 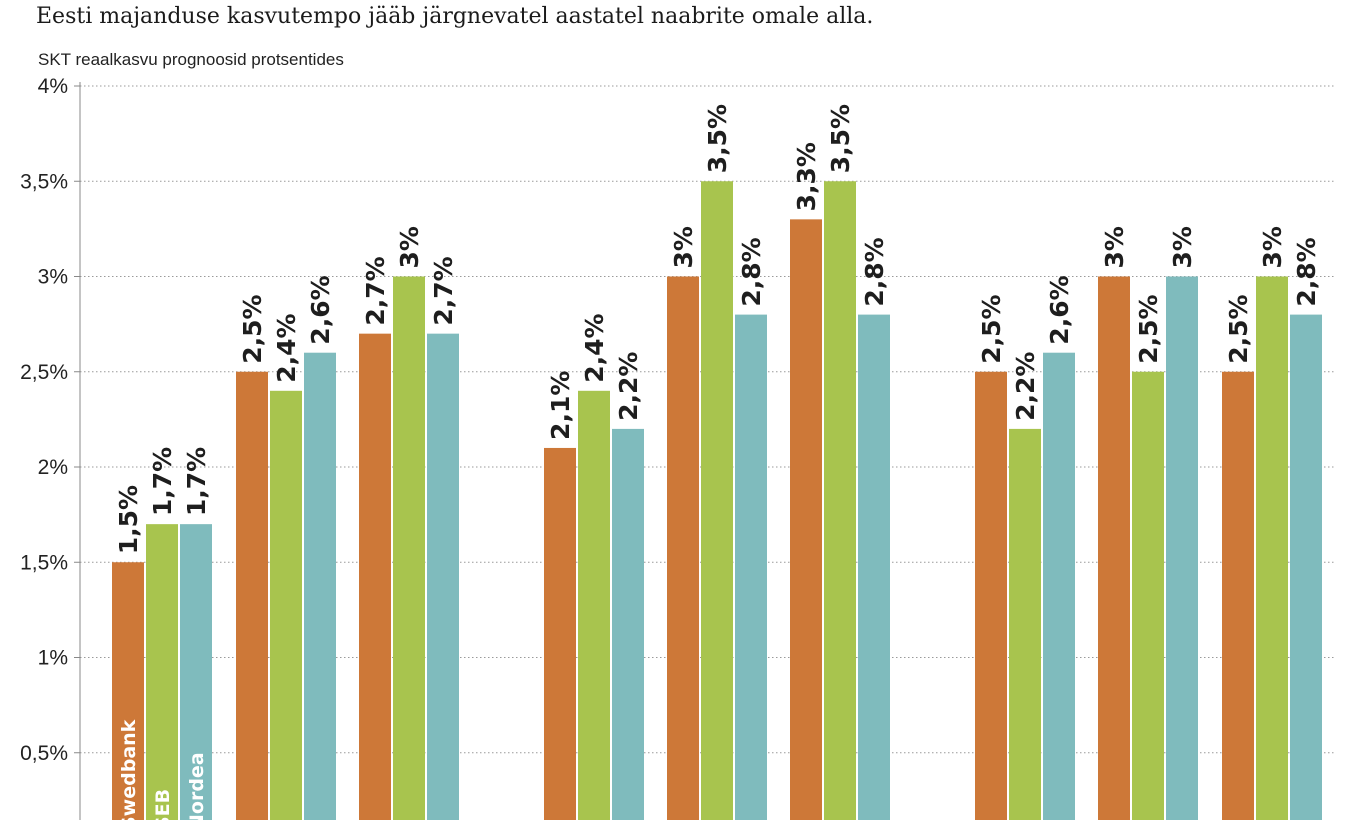 I want to click on value-label: 2,1%, so click(x=560, y=405).